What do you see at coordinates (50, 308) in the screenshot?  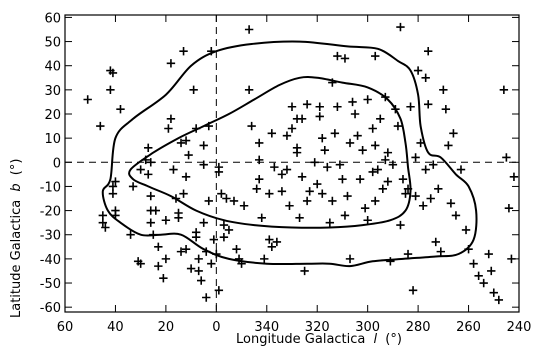 I see `y-tick-label: -60` at bounding box center [50, 308].